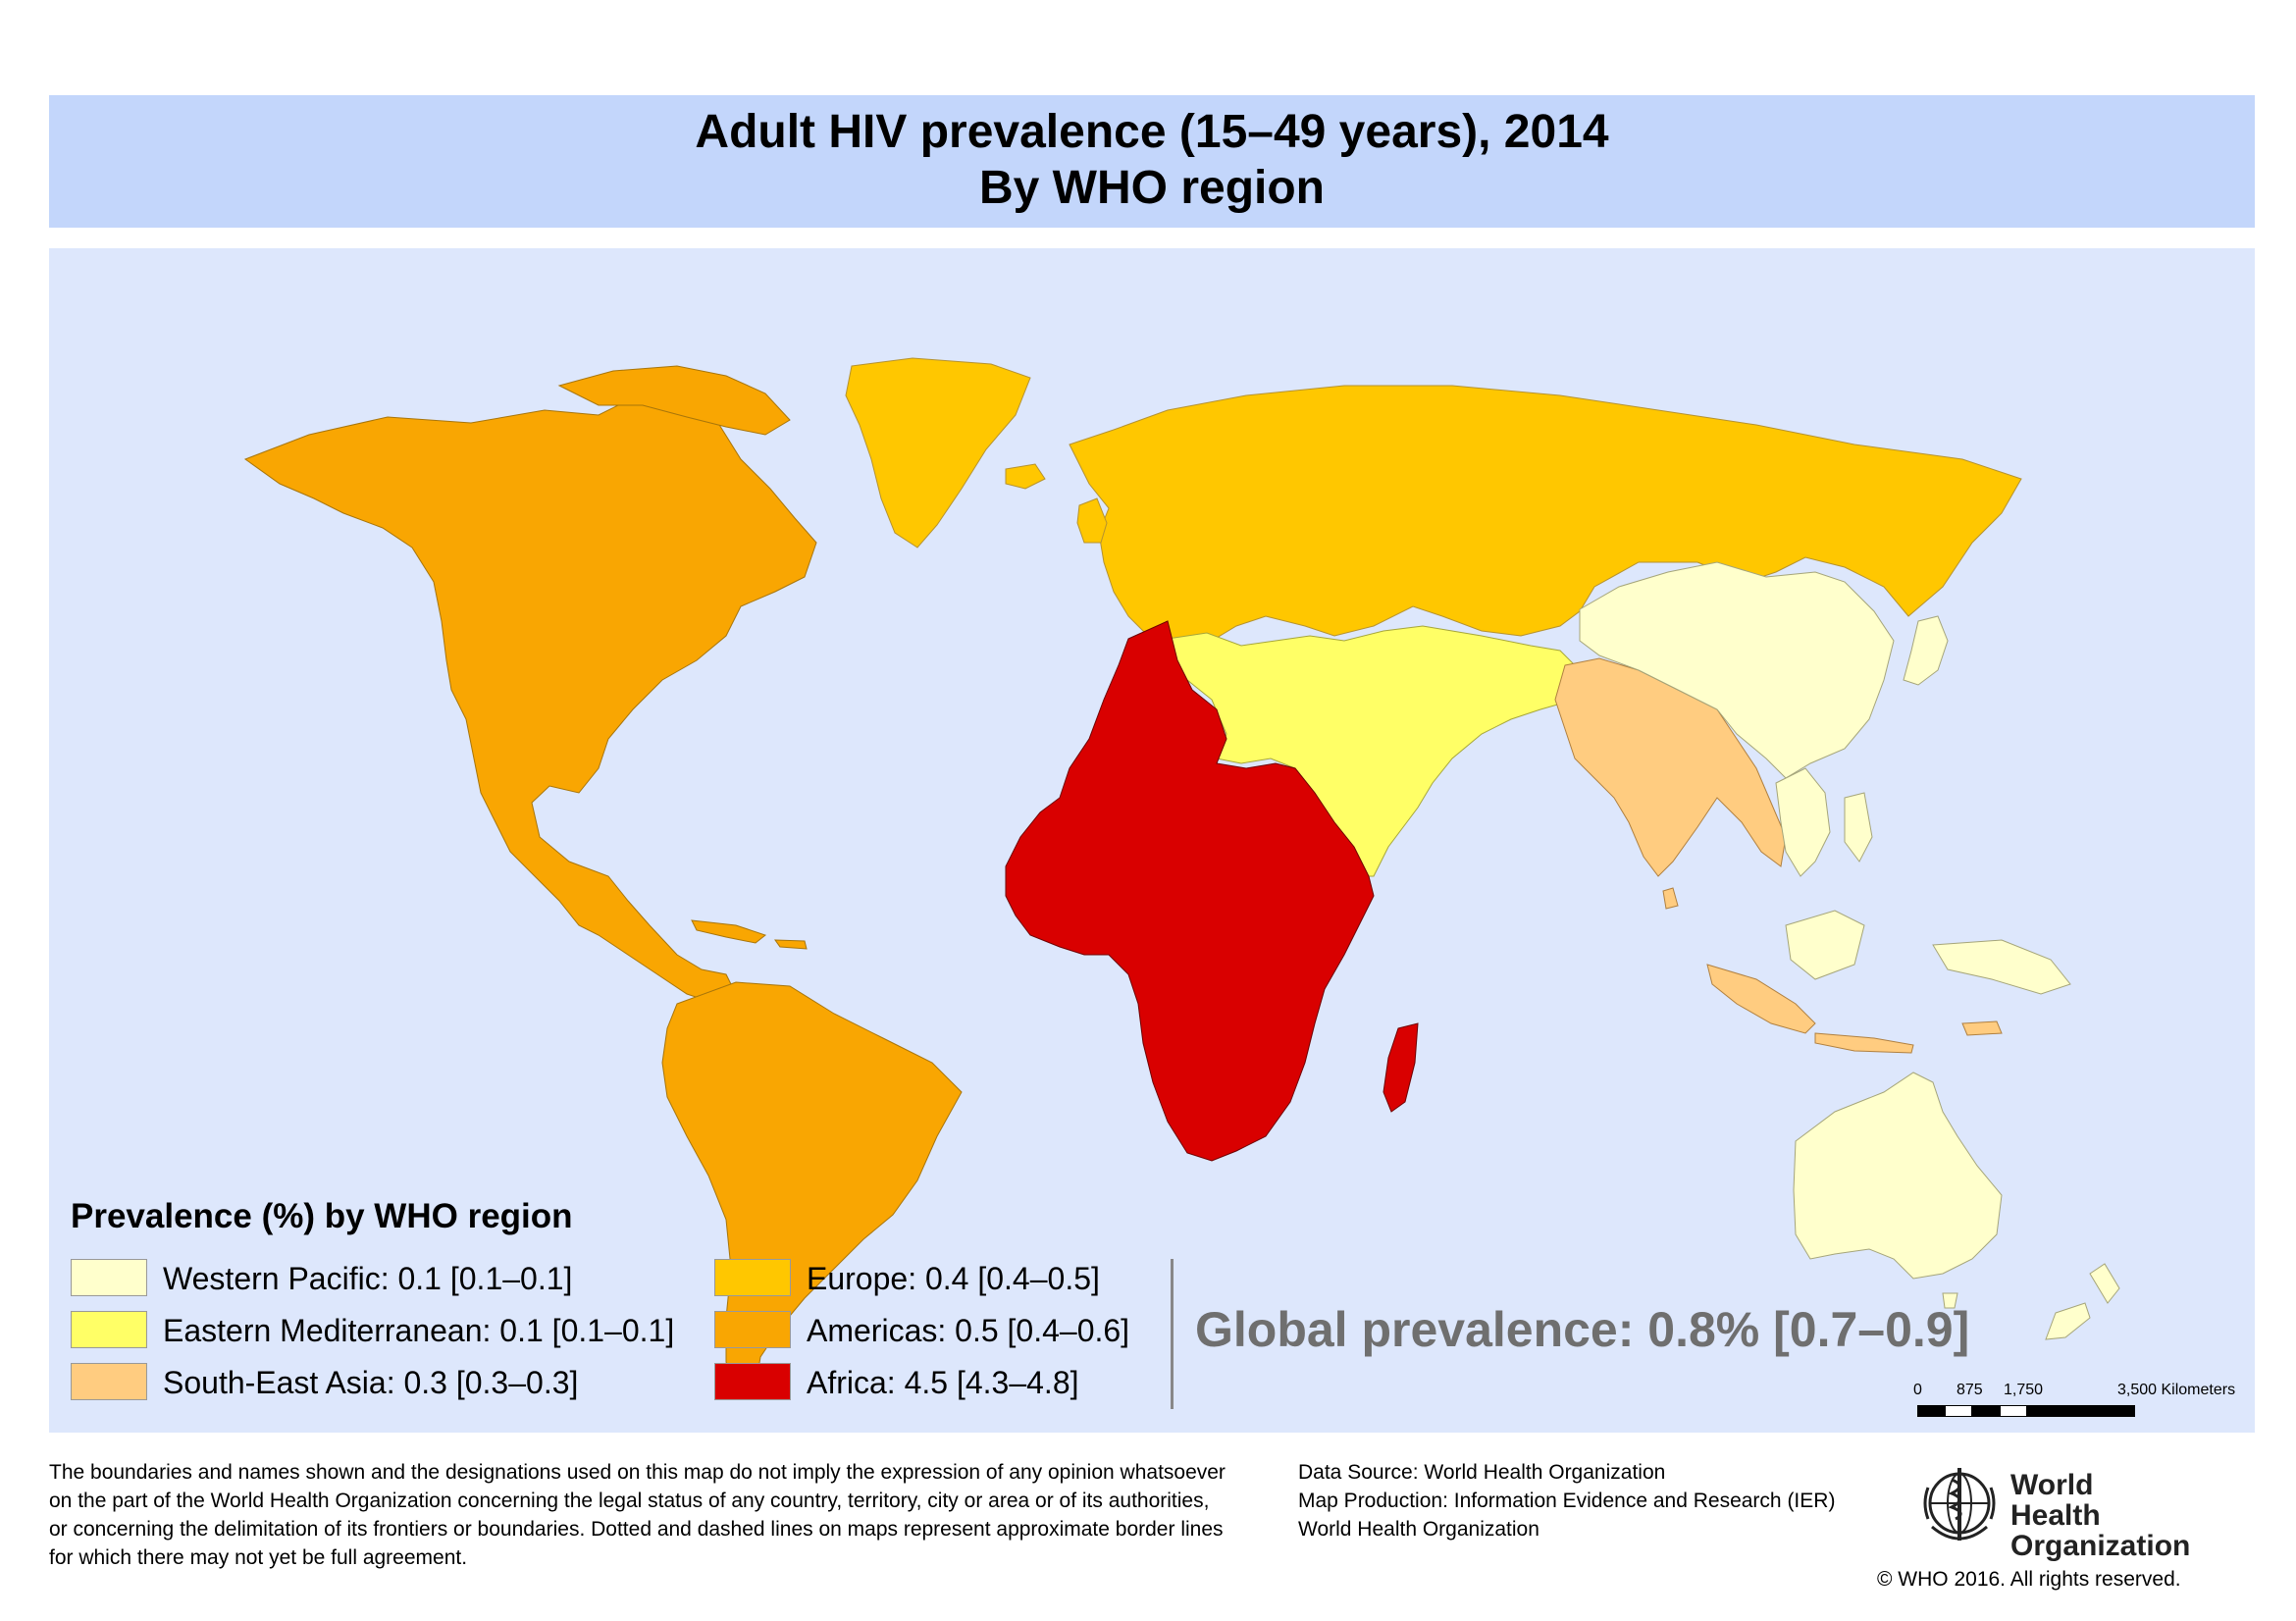 The height and width of the screenshot is (1621, 2296). I want to click on scale-tick-label: 875, so click(1970, 1390).